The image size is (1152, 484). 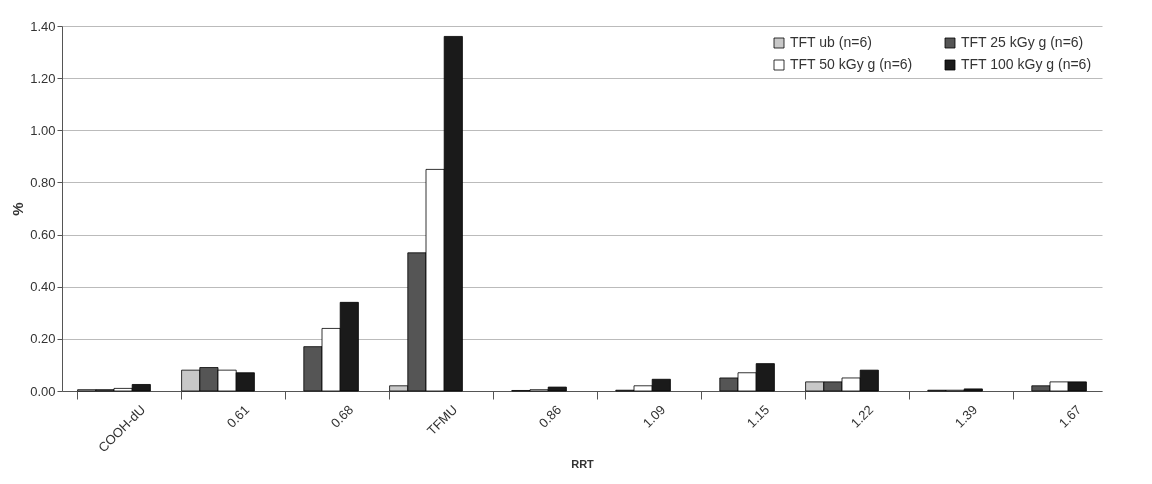 I want to click on x-tick-label: 1.39, so click(x=966, y=416).